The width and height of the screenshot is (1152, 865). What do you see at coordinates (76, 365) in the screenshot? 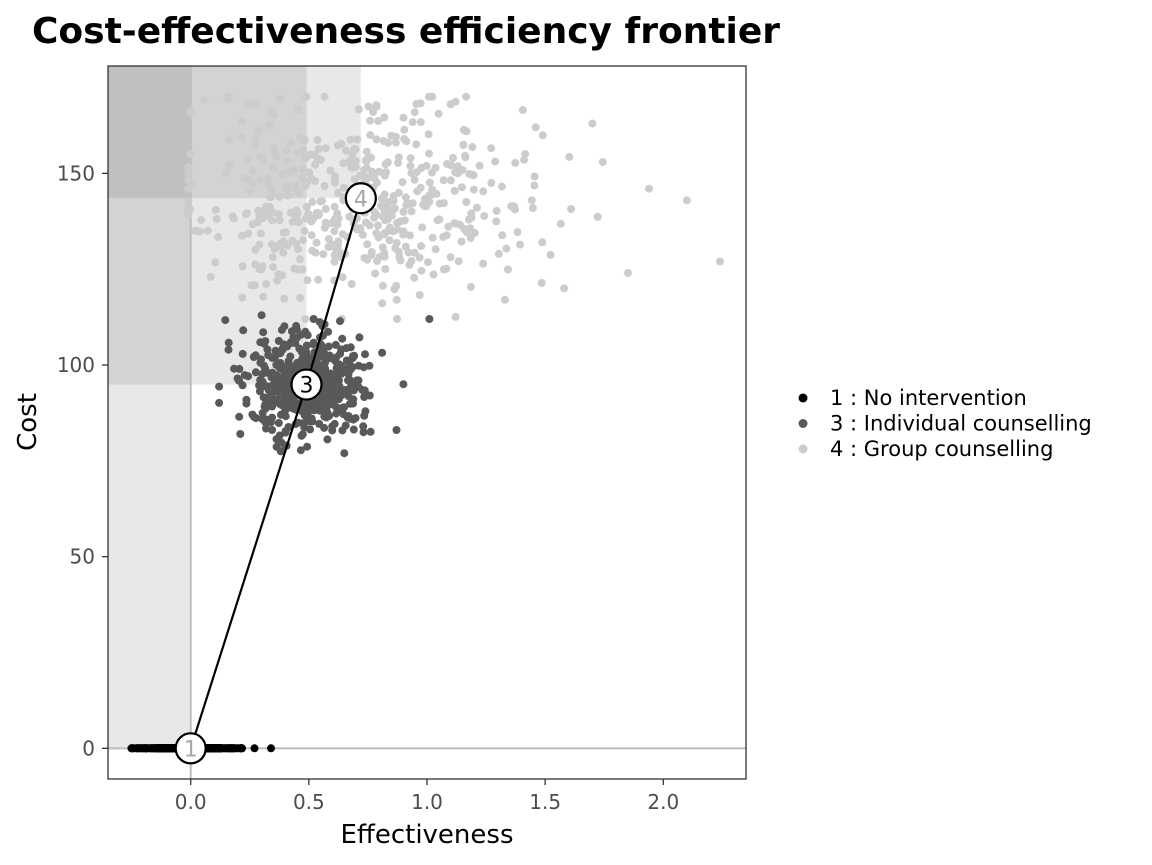
I see `y-tick-label: 100` at bounding box center [76, 365].